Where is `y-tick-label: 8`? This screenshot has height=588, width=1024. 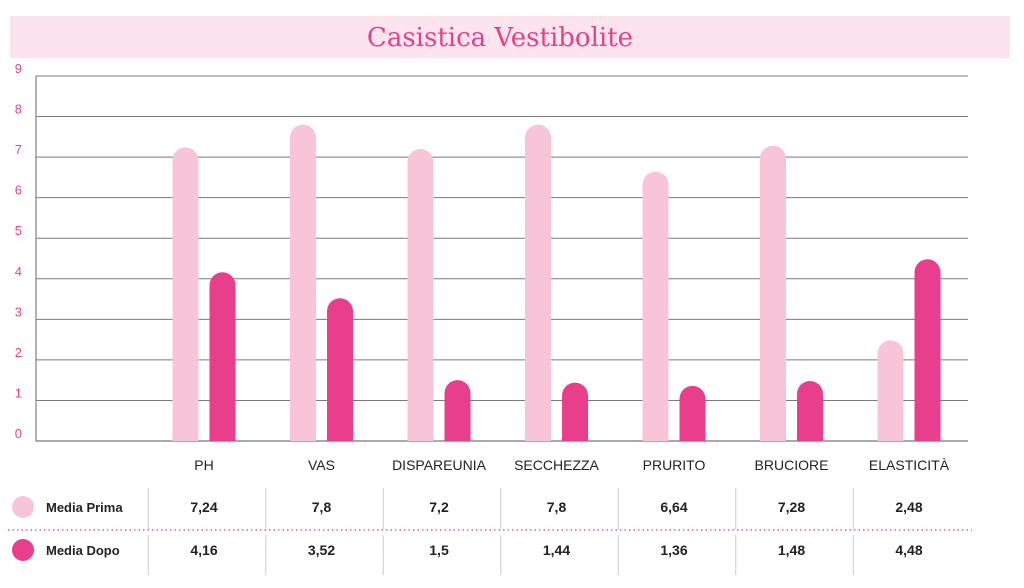 y-tick-label: 8 is located at coordinates (18, 109).